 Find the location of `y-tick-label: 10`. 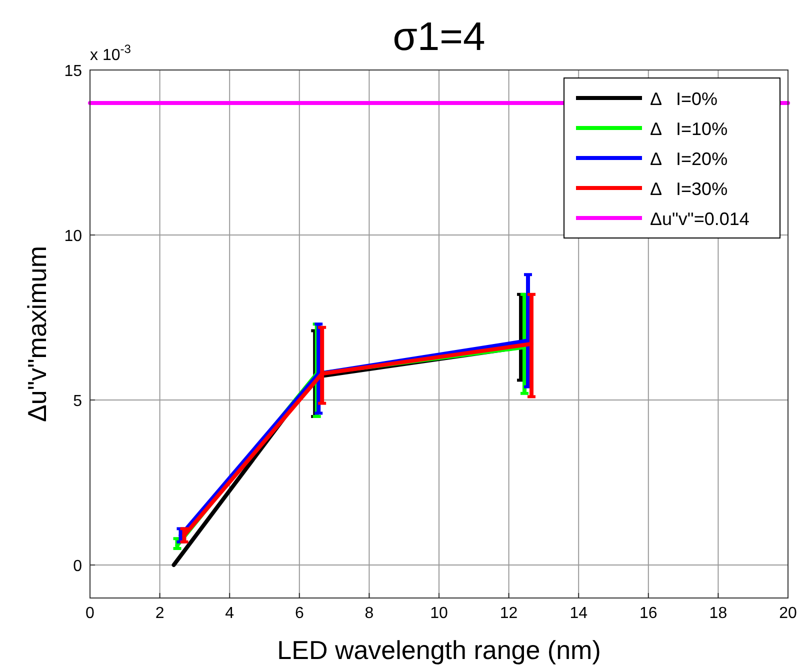

y-tick-label: 10 is located at coordinates (73, 236).